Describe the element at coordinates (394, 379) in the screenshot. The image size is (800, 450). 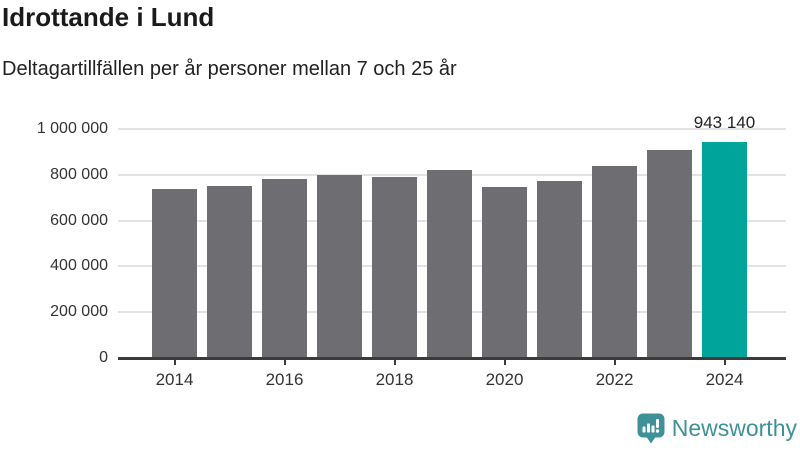
I see `x-axis-tick-label: 2018` at that location.